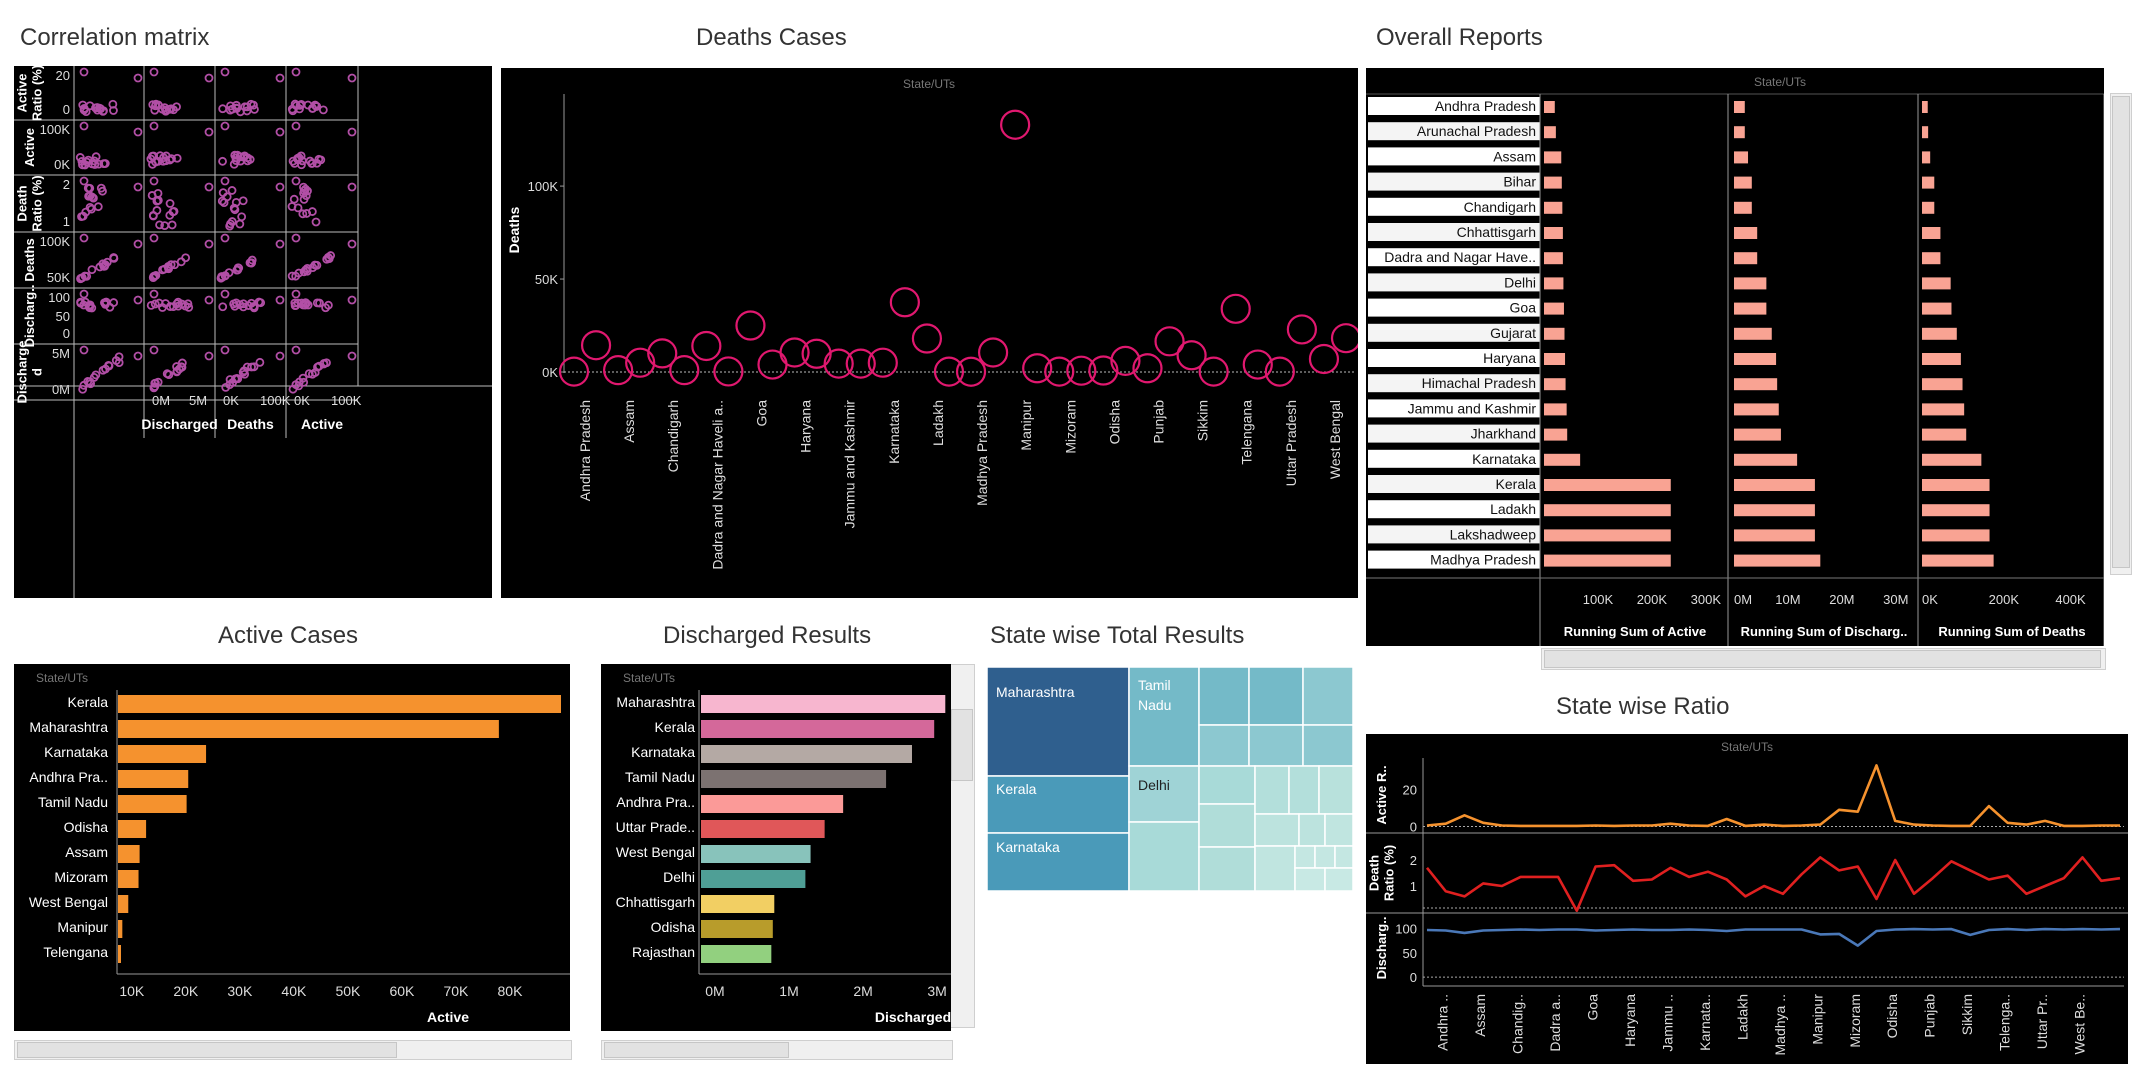  What do you see at coordinates (1483, 560) in the screenshot?
I see `overall-category-label: Madhya Pradesh` at bounding box center [1483, 560].